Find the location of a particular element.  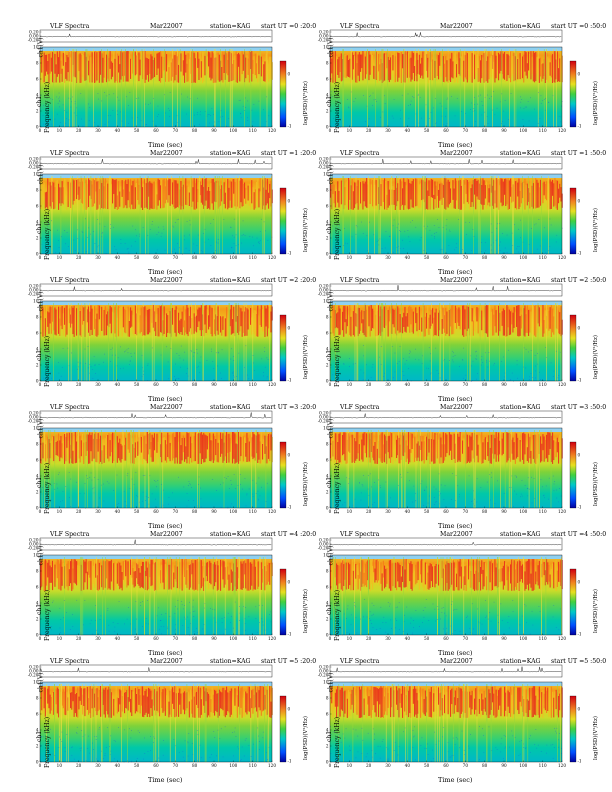

time-xlabel: Time (sec) is located at coordinates (455, 399).